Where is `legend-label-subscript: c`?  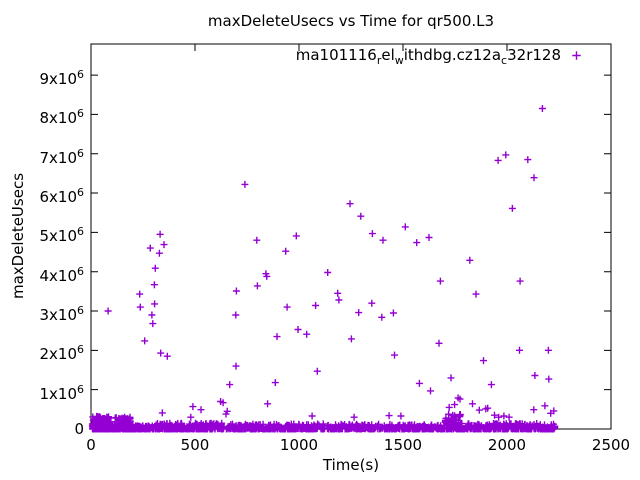 legend-label-subscript: c is located at coordinates (504, 60).